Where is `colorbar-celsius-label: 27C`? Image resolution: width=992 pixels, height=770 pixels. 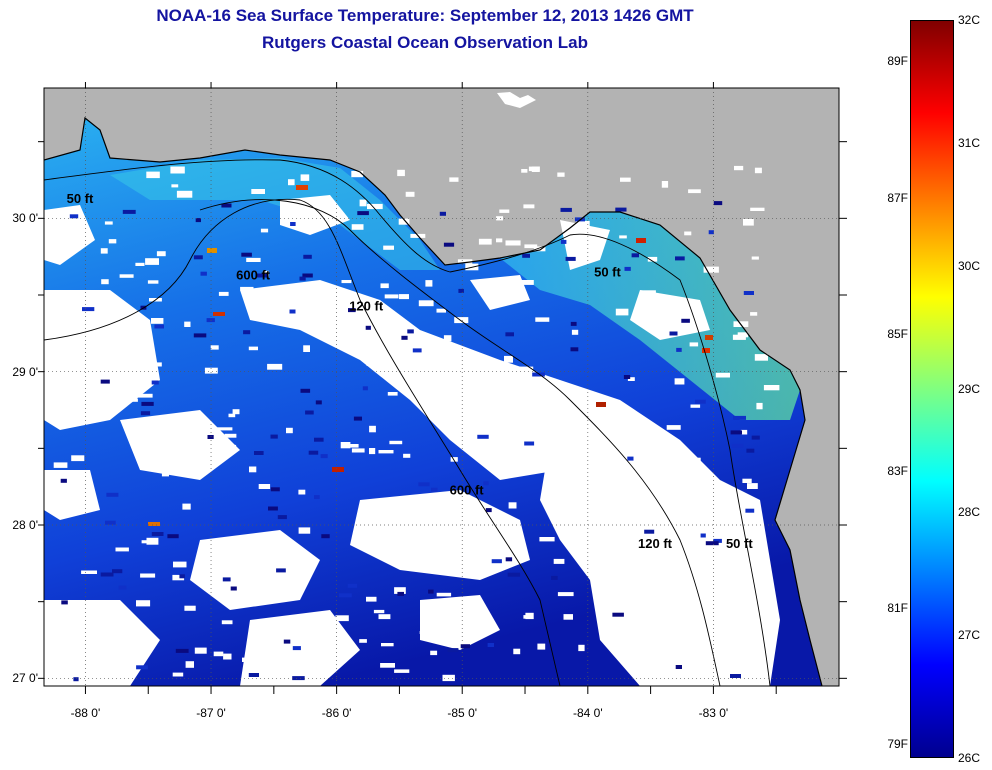 colorbar-celsius-label: 27C is located at coordinates (969, 635).